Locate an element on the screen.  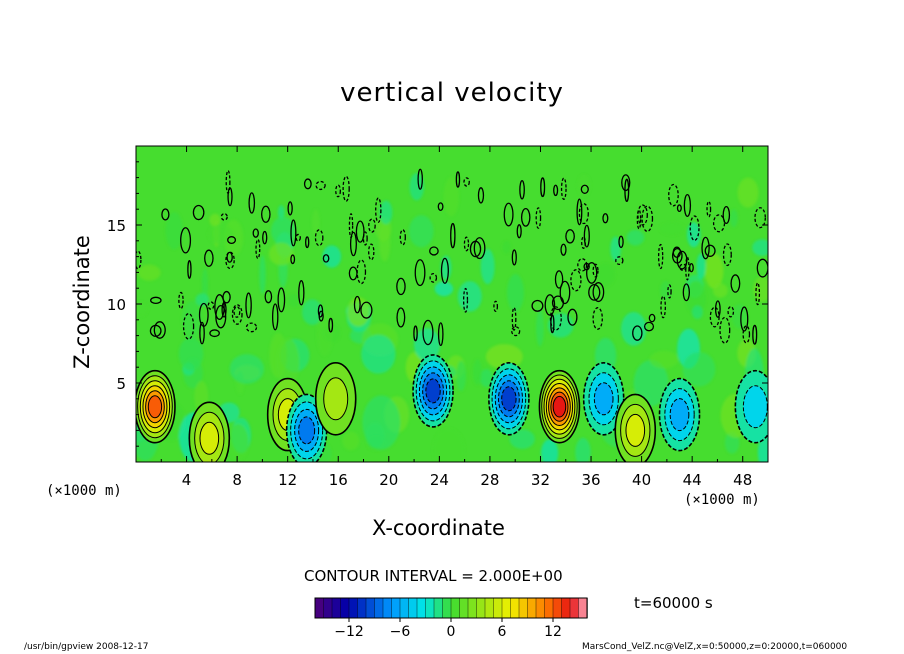
x-tick-label: 48 is located at coordinates (742, 480).